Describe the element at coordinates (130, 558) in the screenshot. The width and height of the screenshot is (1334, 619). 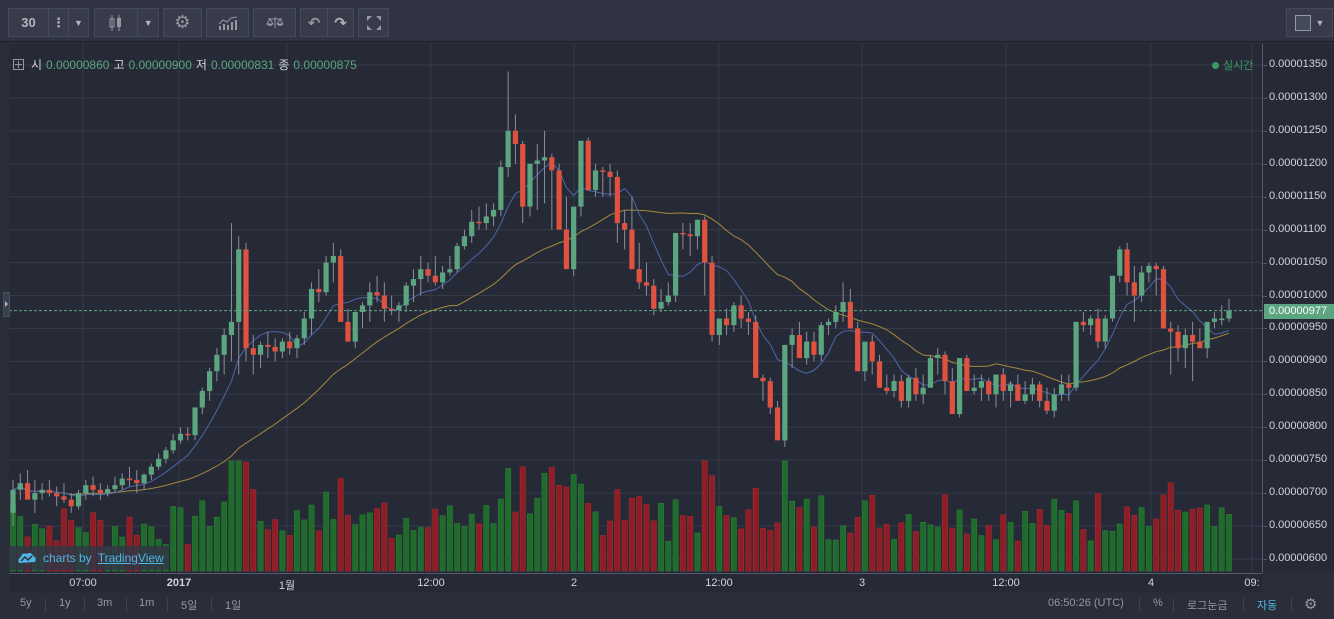
I see `tradingview-link: TradingView` at that location.